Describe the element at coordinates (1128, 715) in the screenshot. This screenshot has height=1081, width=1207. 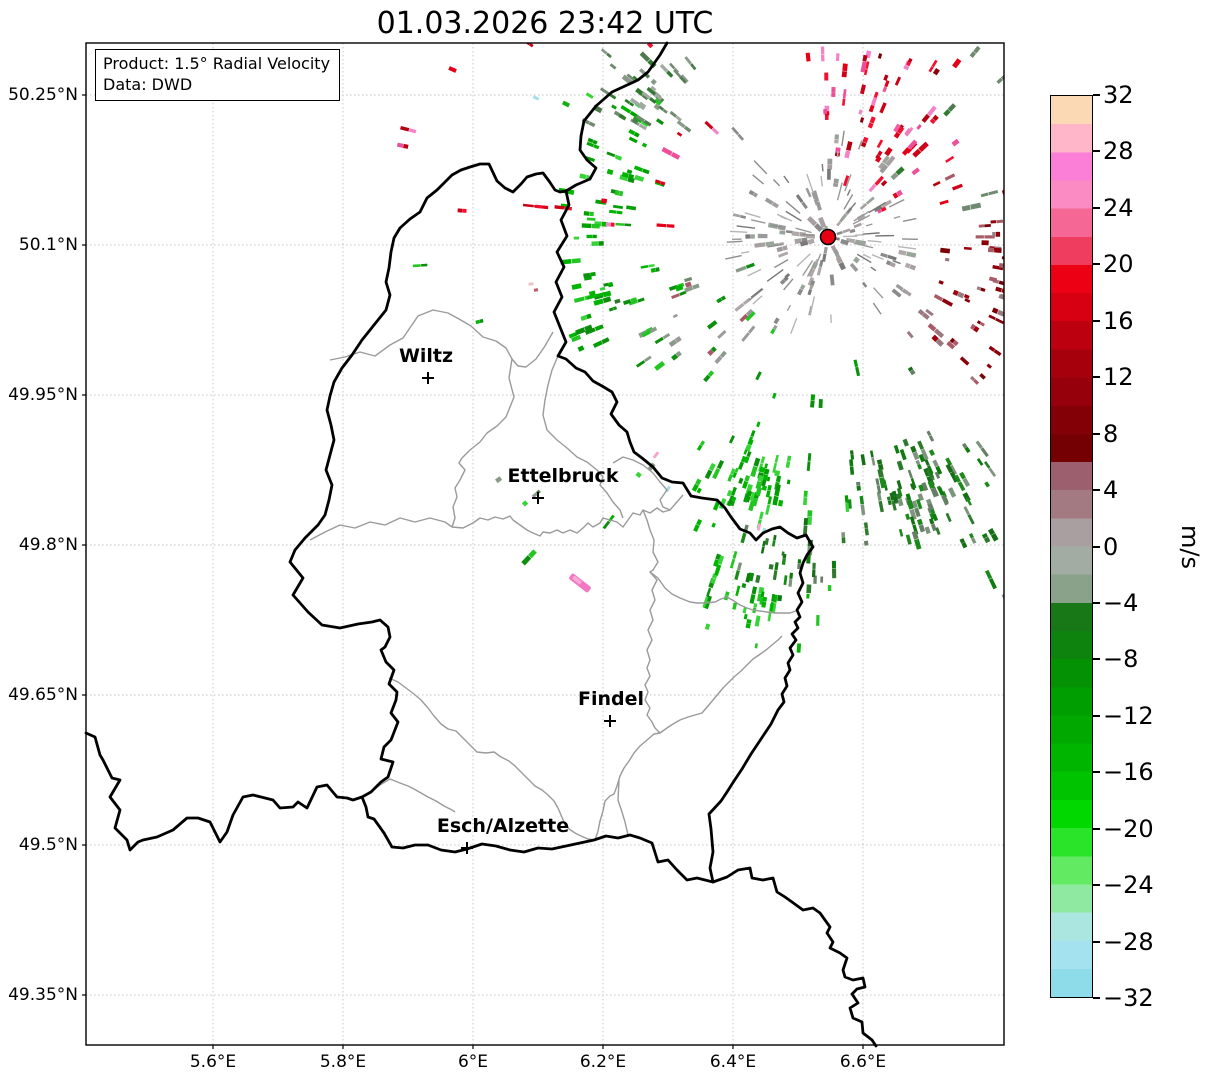
I see `colorbar-tick-label: −12` at that location.